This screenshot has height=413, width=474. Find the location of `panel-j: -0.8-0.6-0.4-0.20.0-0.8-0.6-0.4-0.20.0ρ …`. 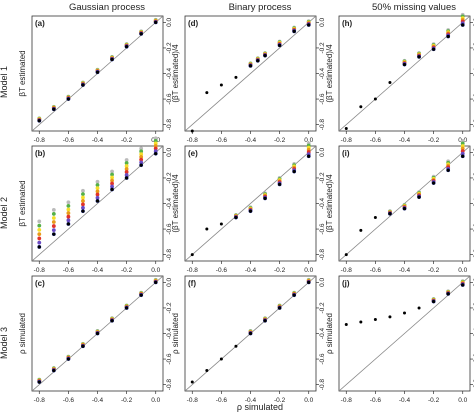

panel-j: -0.8-0.6-0.4-0.20.0-0.8-0.6-0.4-0.20.0ρ … is located at coordinates (399, 339).